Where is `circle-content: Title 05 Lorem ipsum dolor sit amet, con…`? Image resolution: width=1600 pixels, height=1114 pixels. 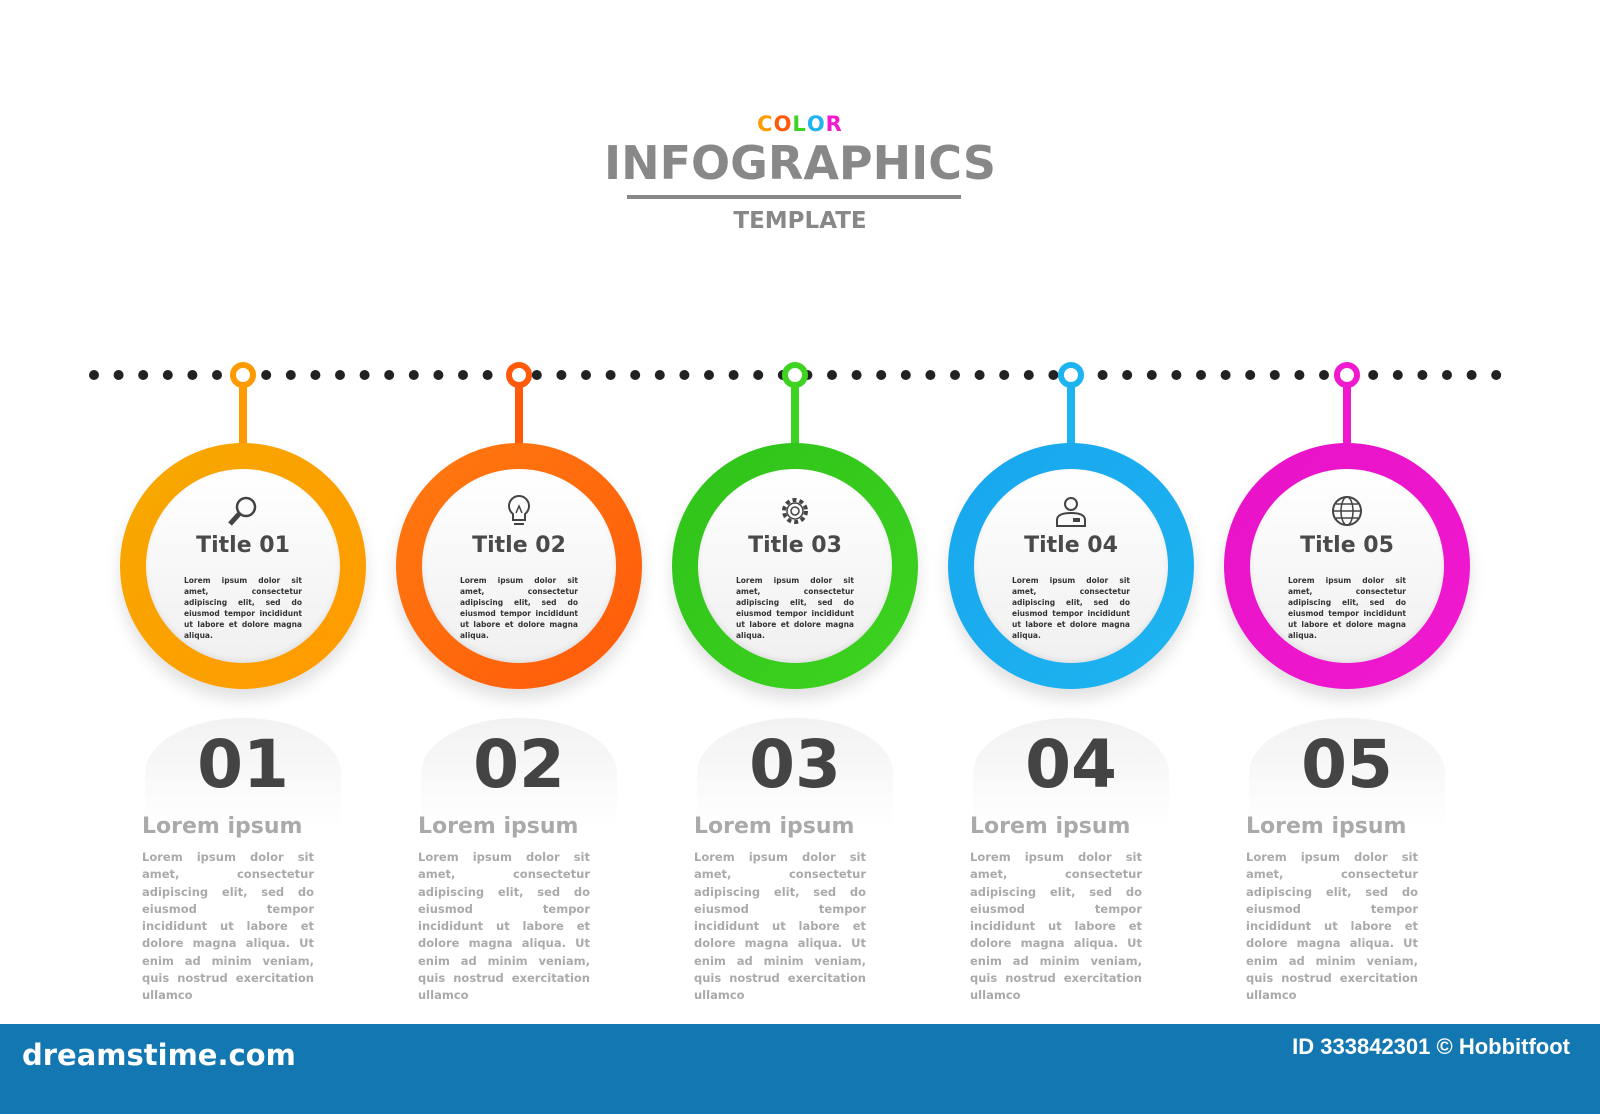
circle-content: Title 05 Lorem ipsum dolor sit amet, con… is located at coordinates (1347, 566).